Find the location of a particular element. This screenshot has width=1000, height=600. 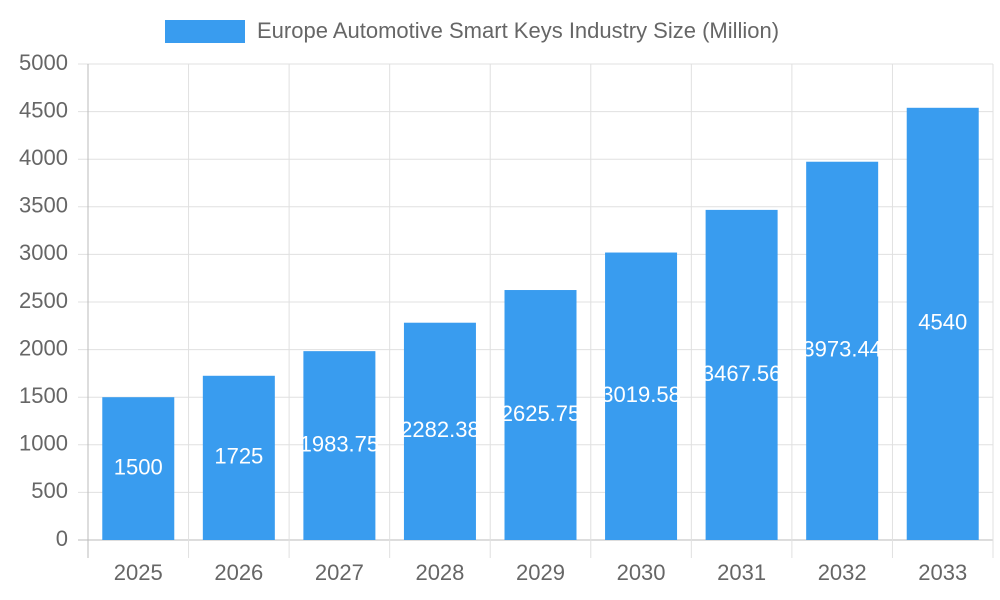

value-label: 4540 is located at coordinates (942, 322).